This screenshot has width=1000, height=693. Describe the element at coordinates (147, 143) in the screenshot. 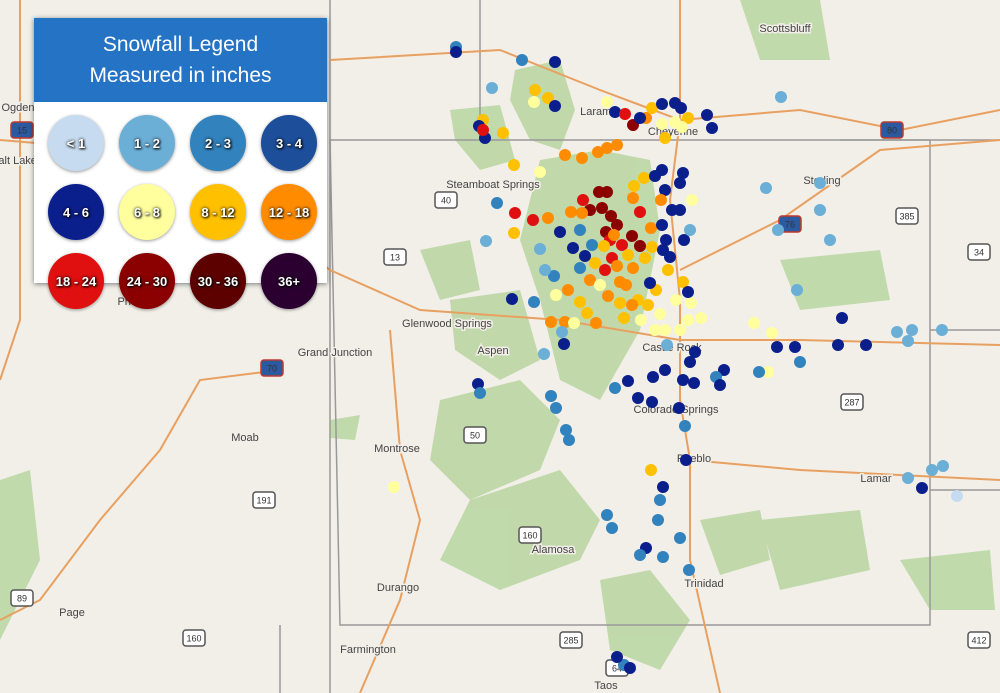

I see `legend-item: 1 - 2` at that location.